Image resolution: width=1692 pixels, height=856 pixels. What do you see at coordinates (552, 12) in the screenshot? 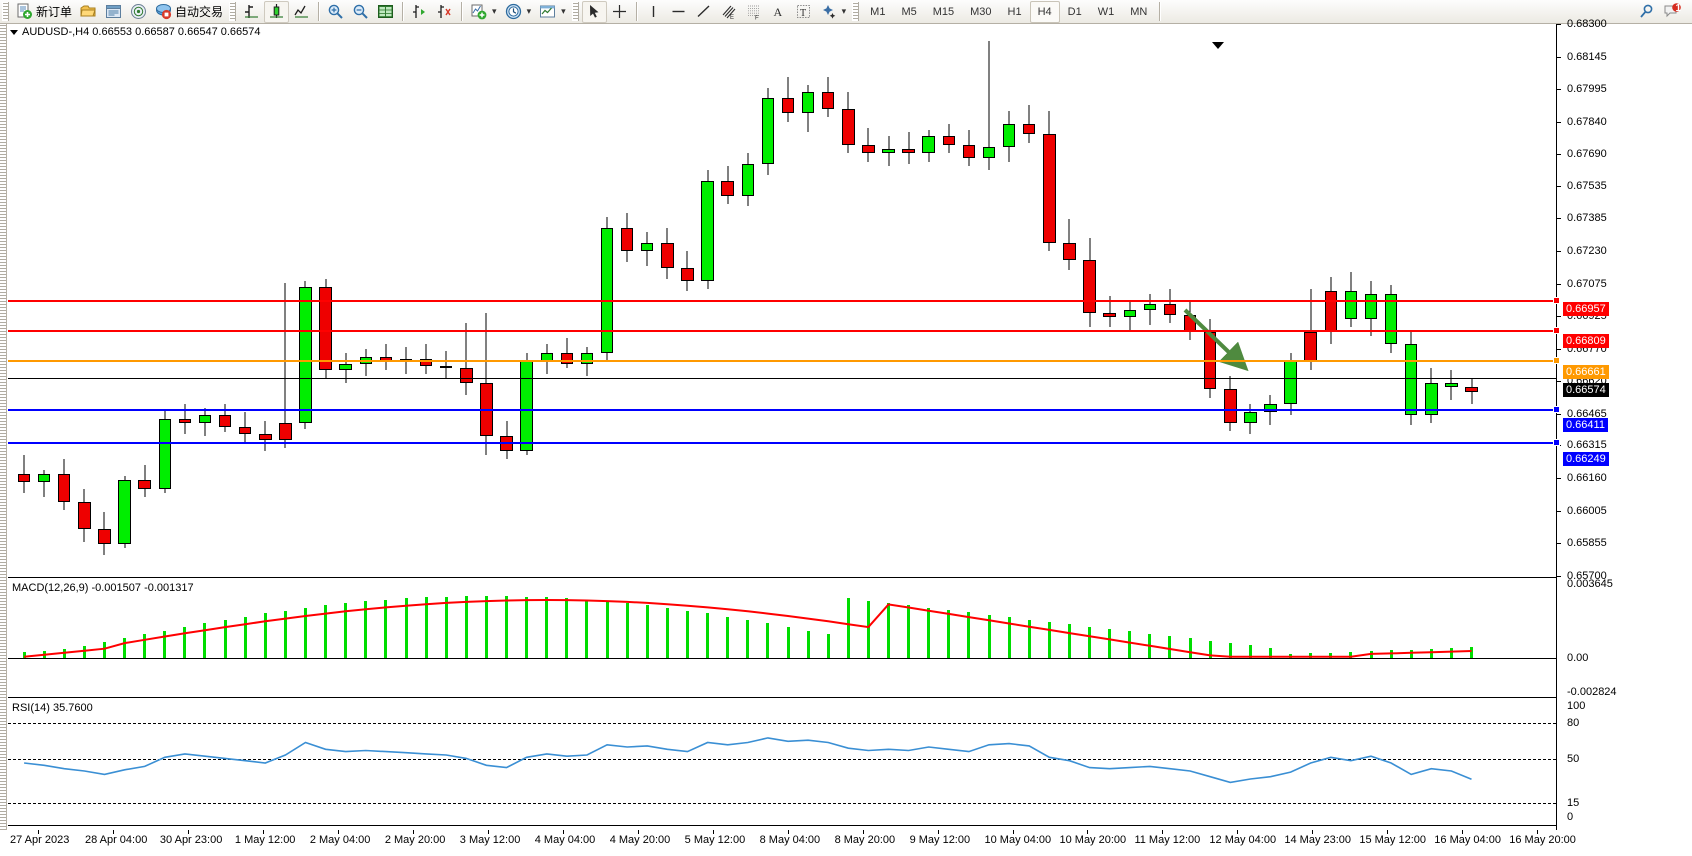
I see `templates-button: ▾` at bounding box center [552, 12].